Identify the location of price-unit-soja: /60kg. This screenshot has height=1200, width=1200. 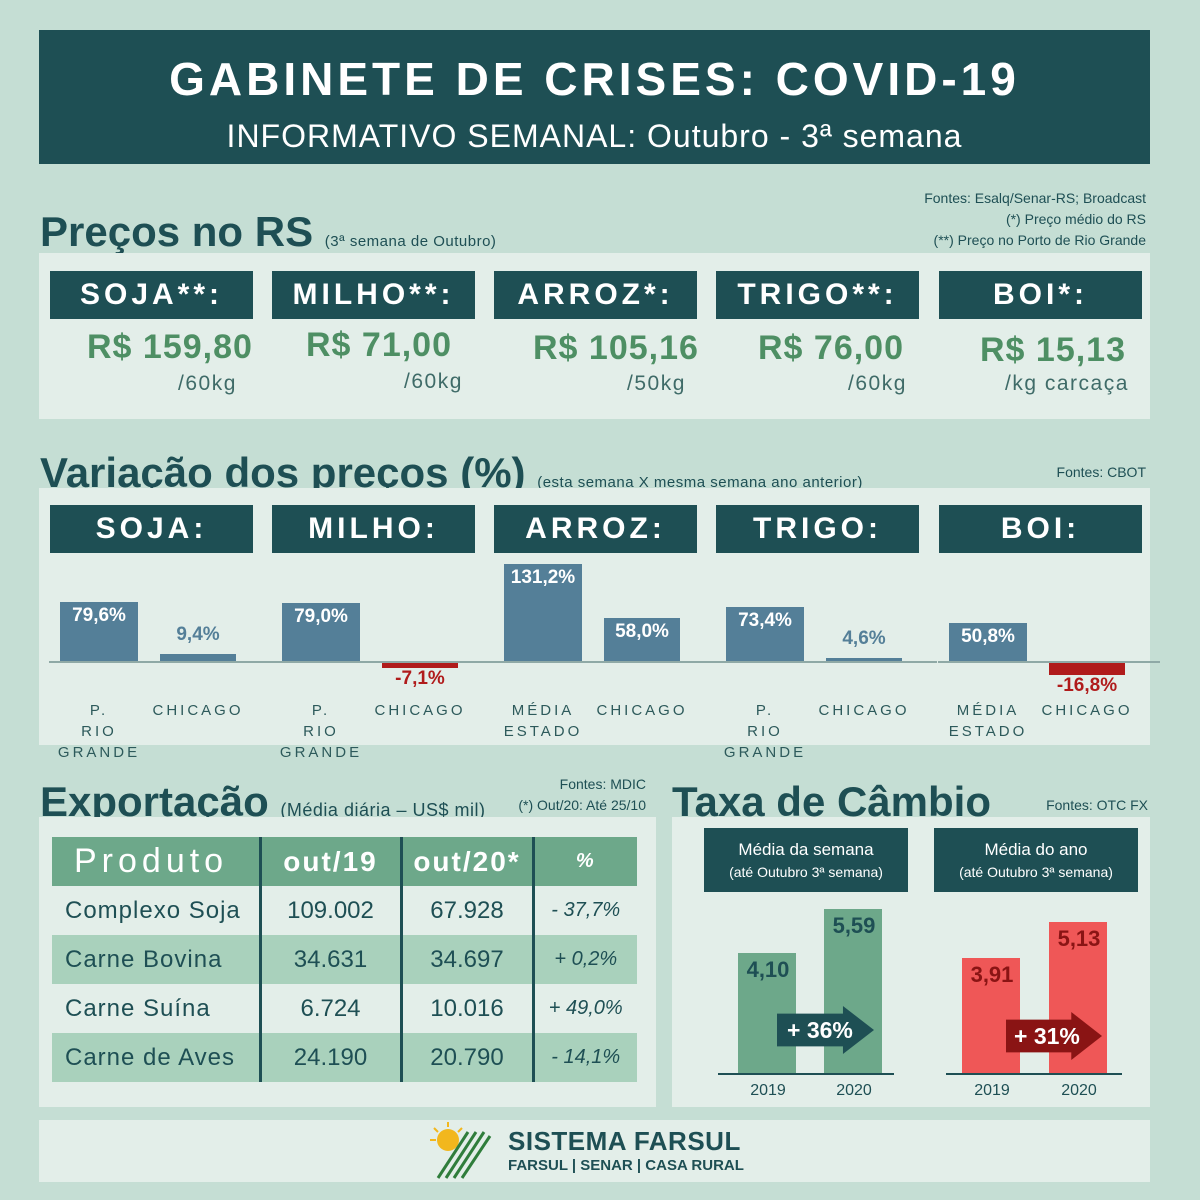
(207, 383).